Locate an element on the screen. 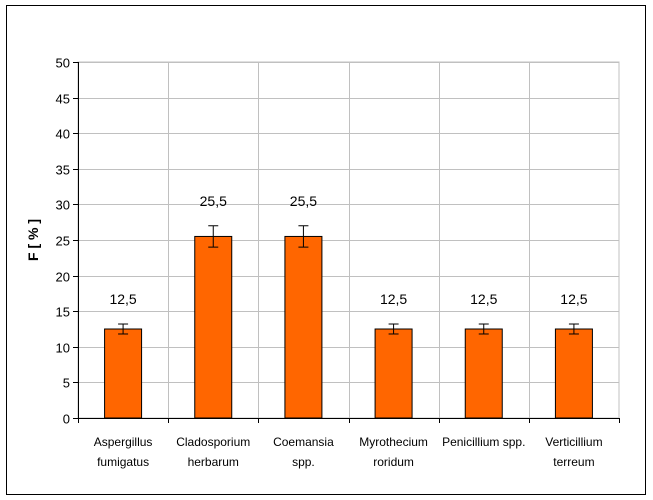  y-tick-label: 20 is located at coordinates (63, 277).